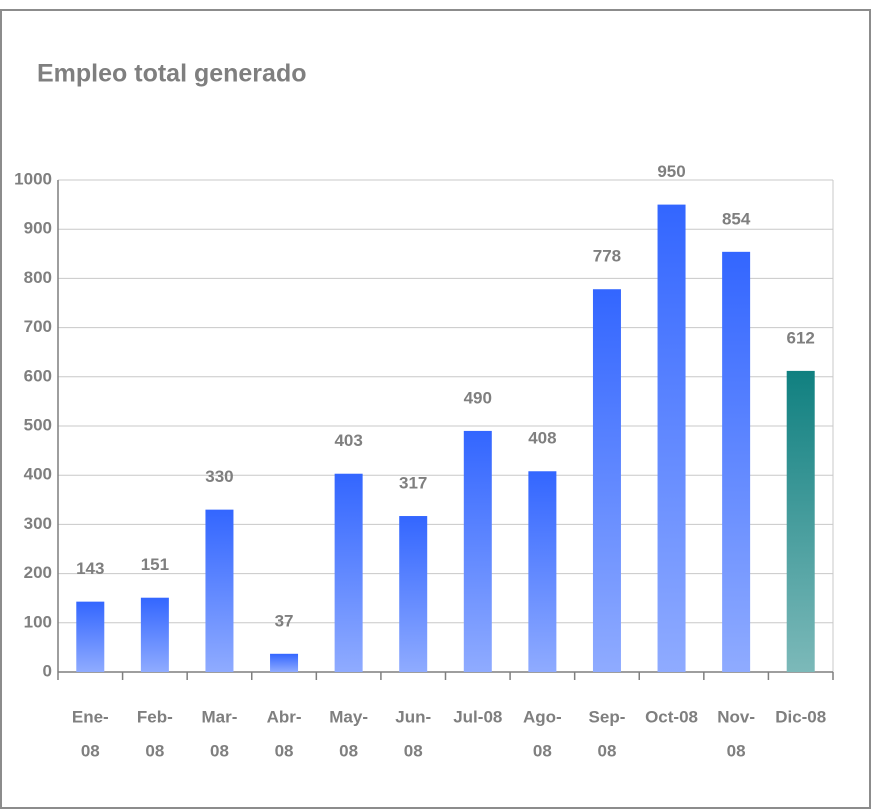 Image resolution: width=872 pixels, height=810 pixels. I want to click on x-tick-label: May-, so click(348, 716).